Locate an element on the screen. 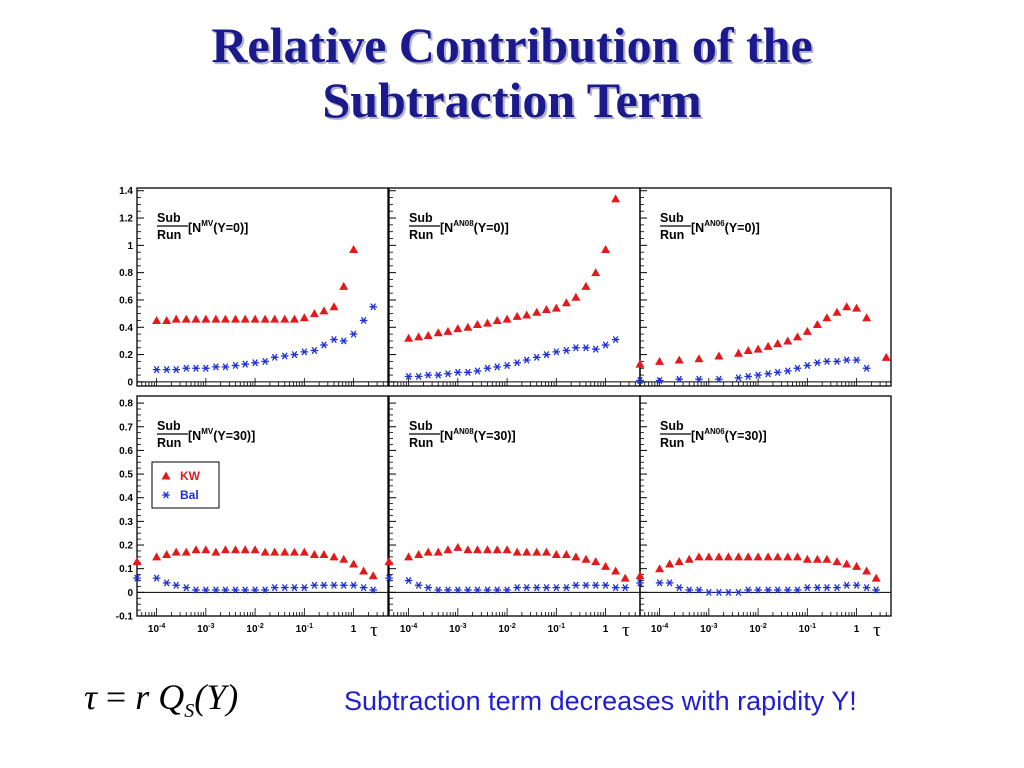 The height and width of the screenshot is (768, 1024). formula-equals: = is located at coordinates (116, 697).